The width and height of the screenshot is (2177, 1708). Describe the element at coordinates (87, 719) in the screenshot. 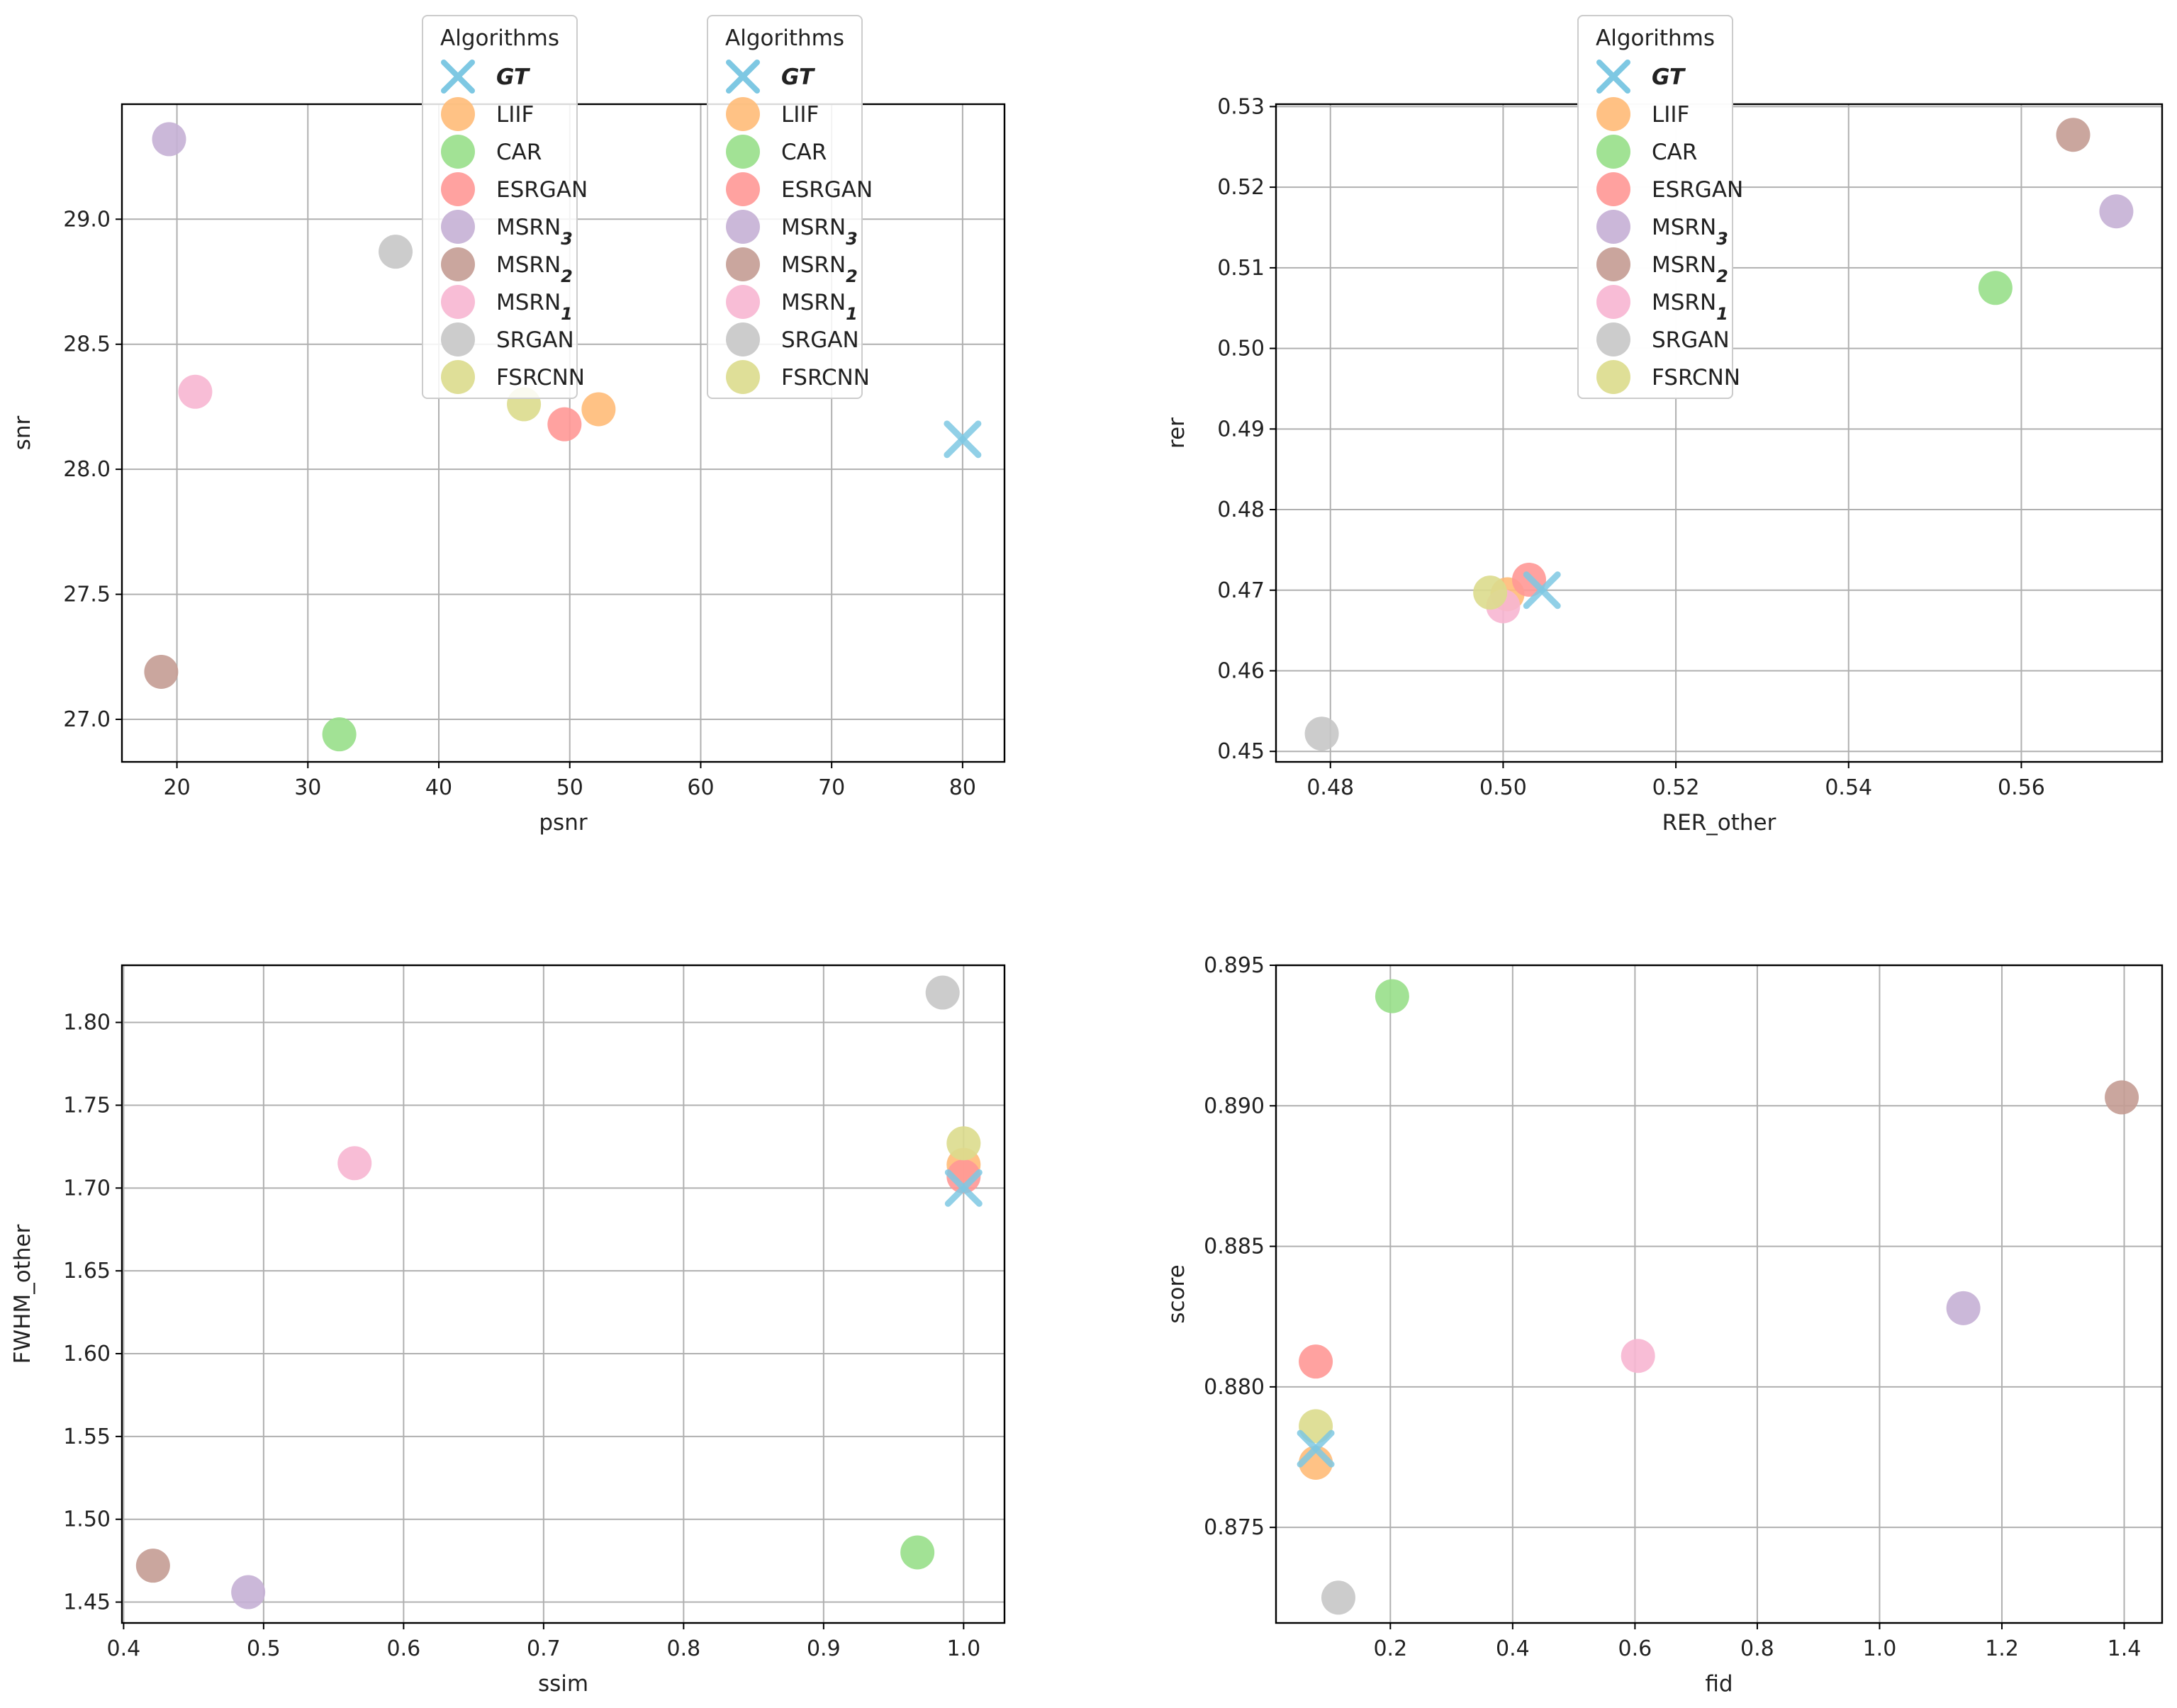

I see `y-tick-label: 27.0` at that location.